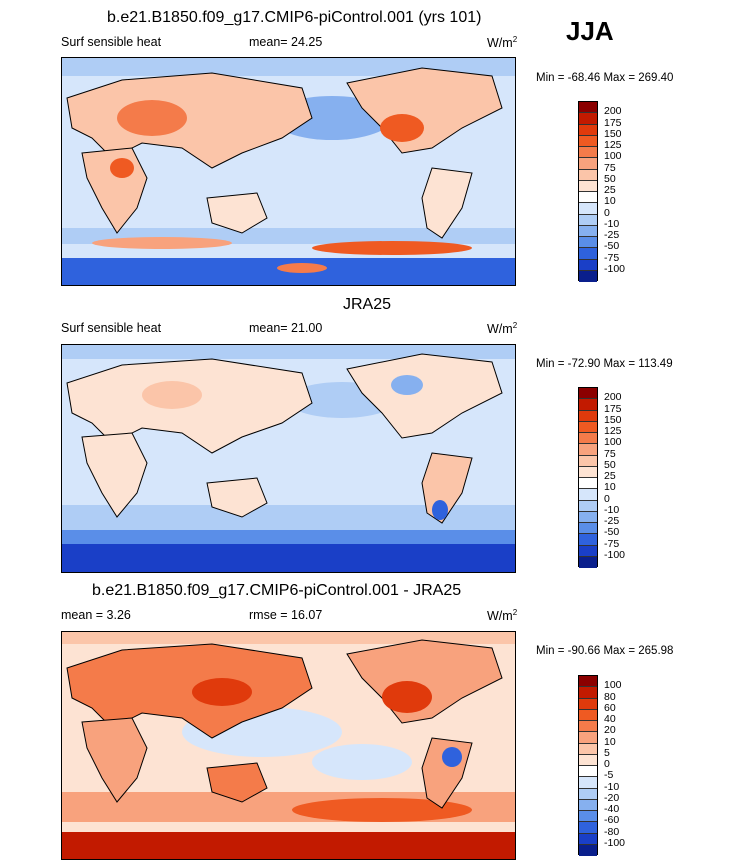 This screenshot has height=865, width=732. I want to click on south-america-cool, so click(452, 757).